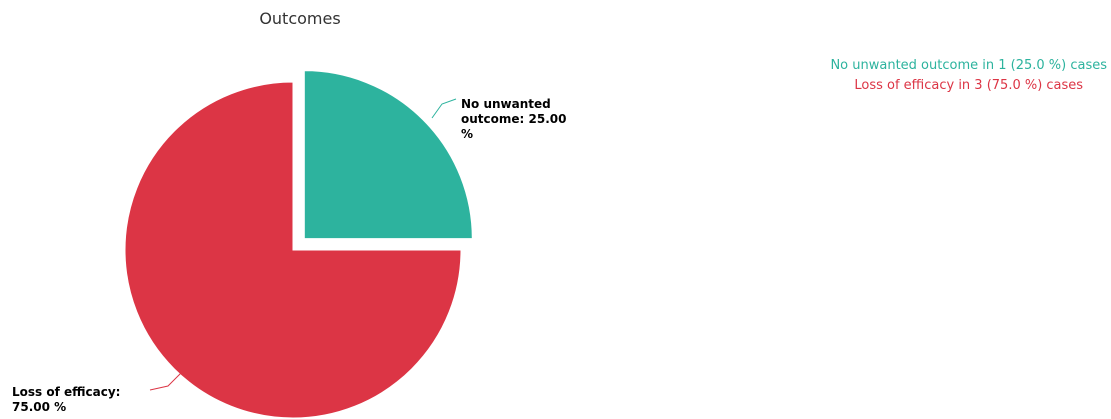 The height and width of the screenshot is (419, 1111). Describe the element at coordinates (969, 85) in the screenshot. I see `summary-loss-of-efficacy: Loss of efficacy in 3 (75.0 %) cases` at that location.